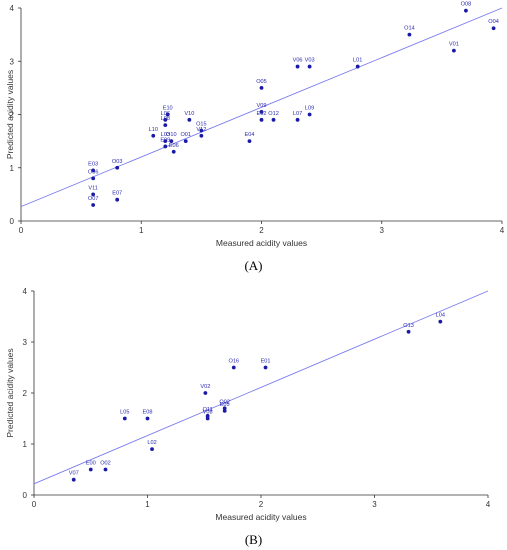  Describe the element at coordinates (93, 164) in the screenshot. I see `point-label: E03` at that location.